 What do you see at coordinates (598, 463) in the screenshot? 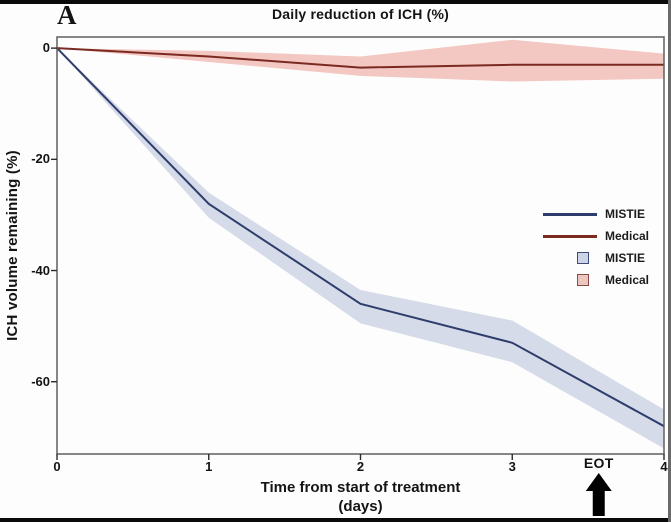
I see `eot-label: EOT` at bounding box center [598, 463].